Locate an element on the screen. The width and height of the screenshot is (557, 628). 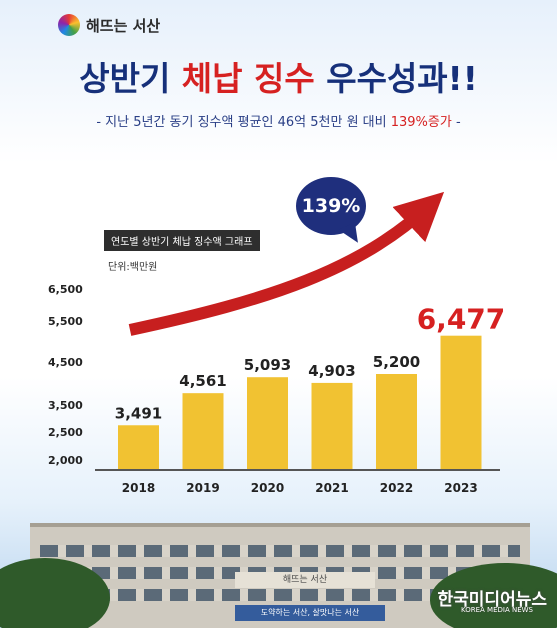
bar-value-label: 4,903 is located at coordinates (331, 371).